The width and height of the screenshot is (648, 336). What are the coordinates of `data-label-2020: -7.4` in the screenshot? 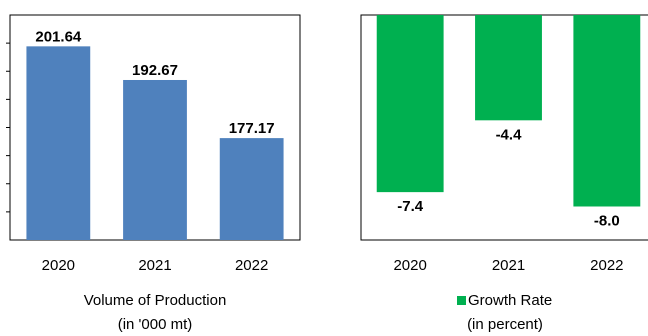 It's located at (410, 206).